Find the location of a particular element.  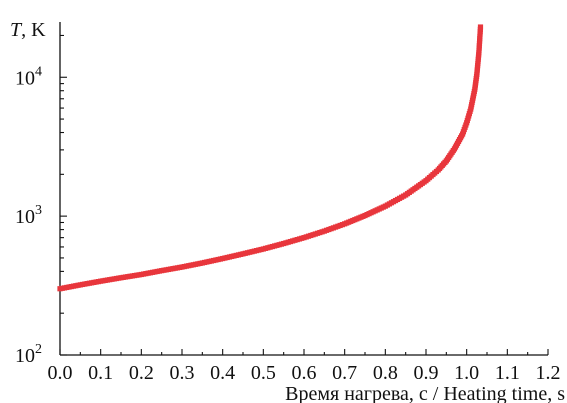

x-tick-label: 0.9 is located at coordinates (426, 373).